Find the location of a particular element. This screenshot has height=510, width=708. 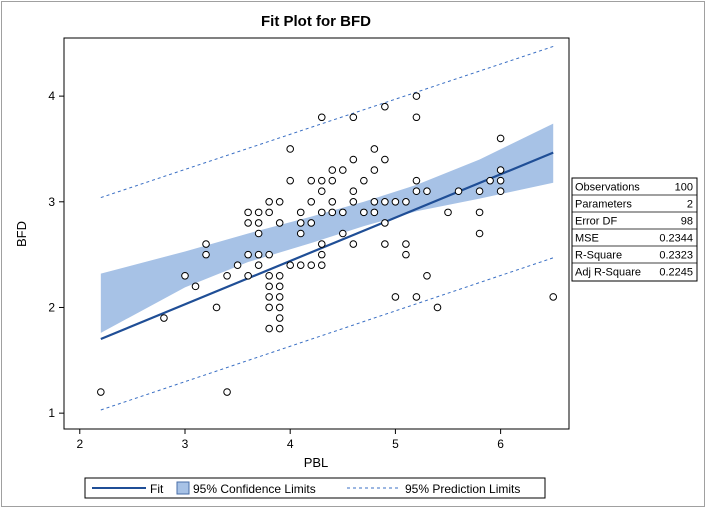

stats-value: 0.2344 is located at coordinates (676, 239).